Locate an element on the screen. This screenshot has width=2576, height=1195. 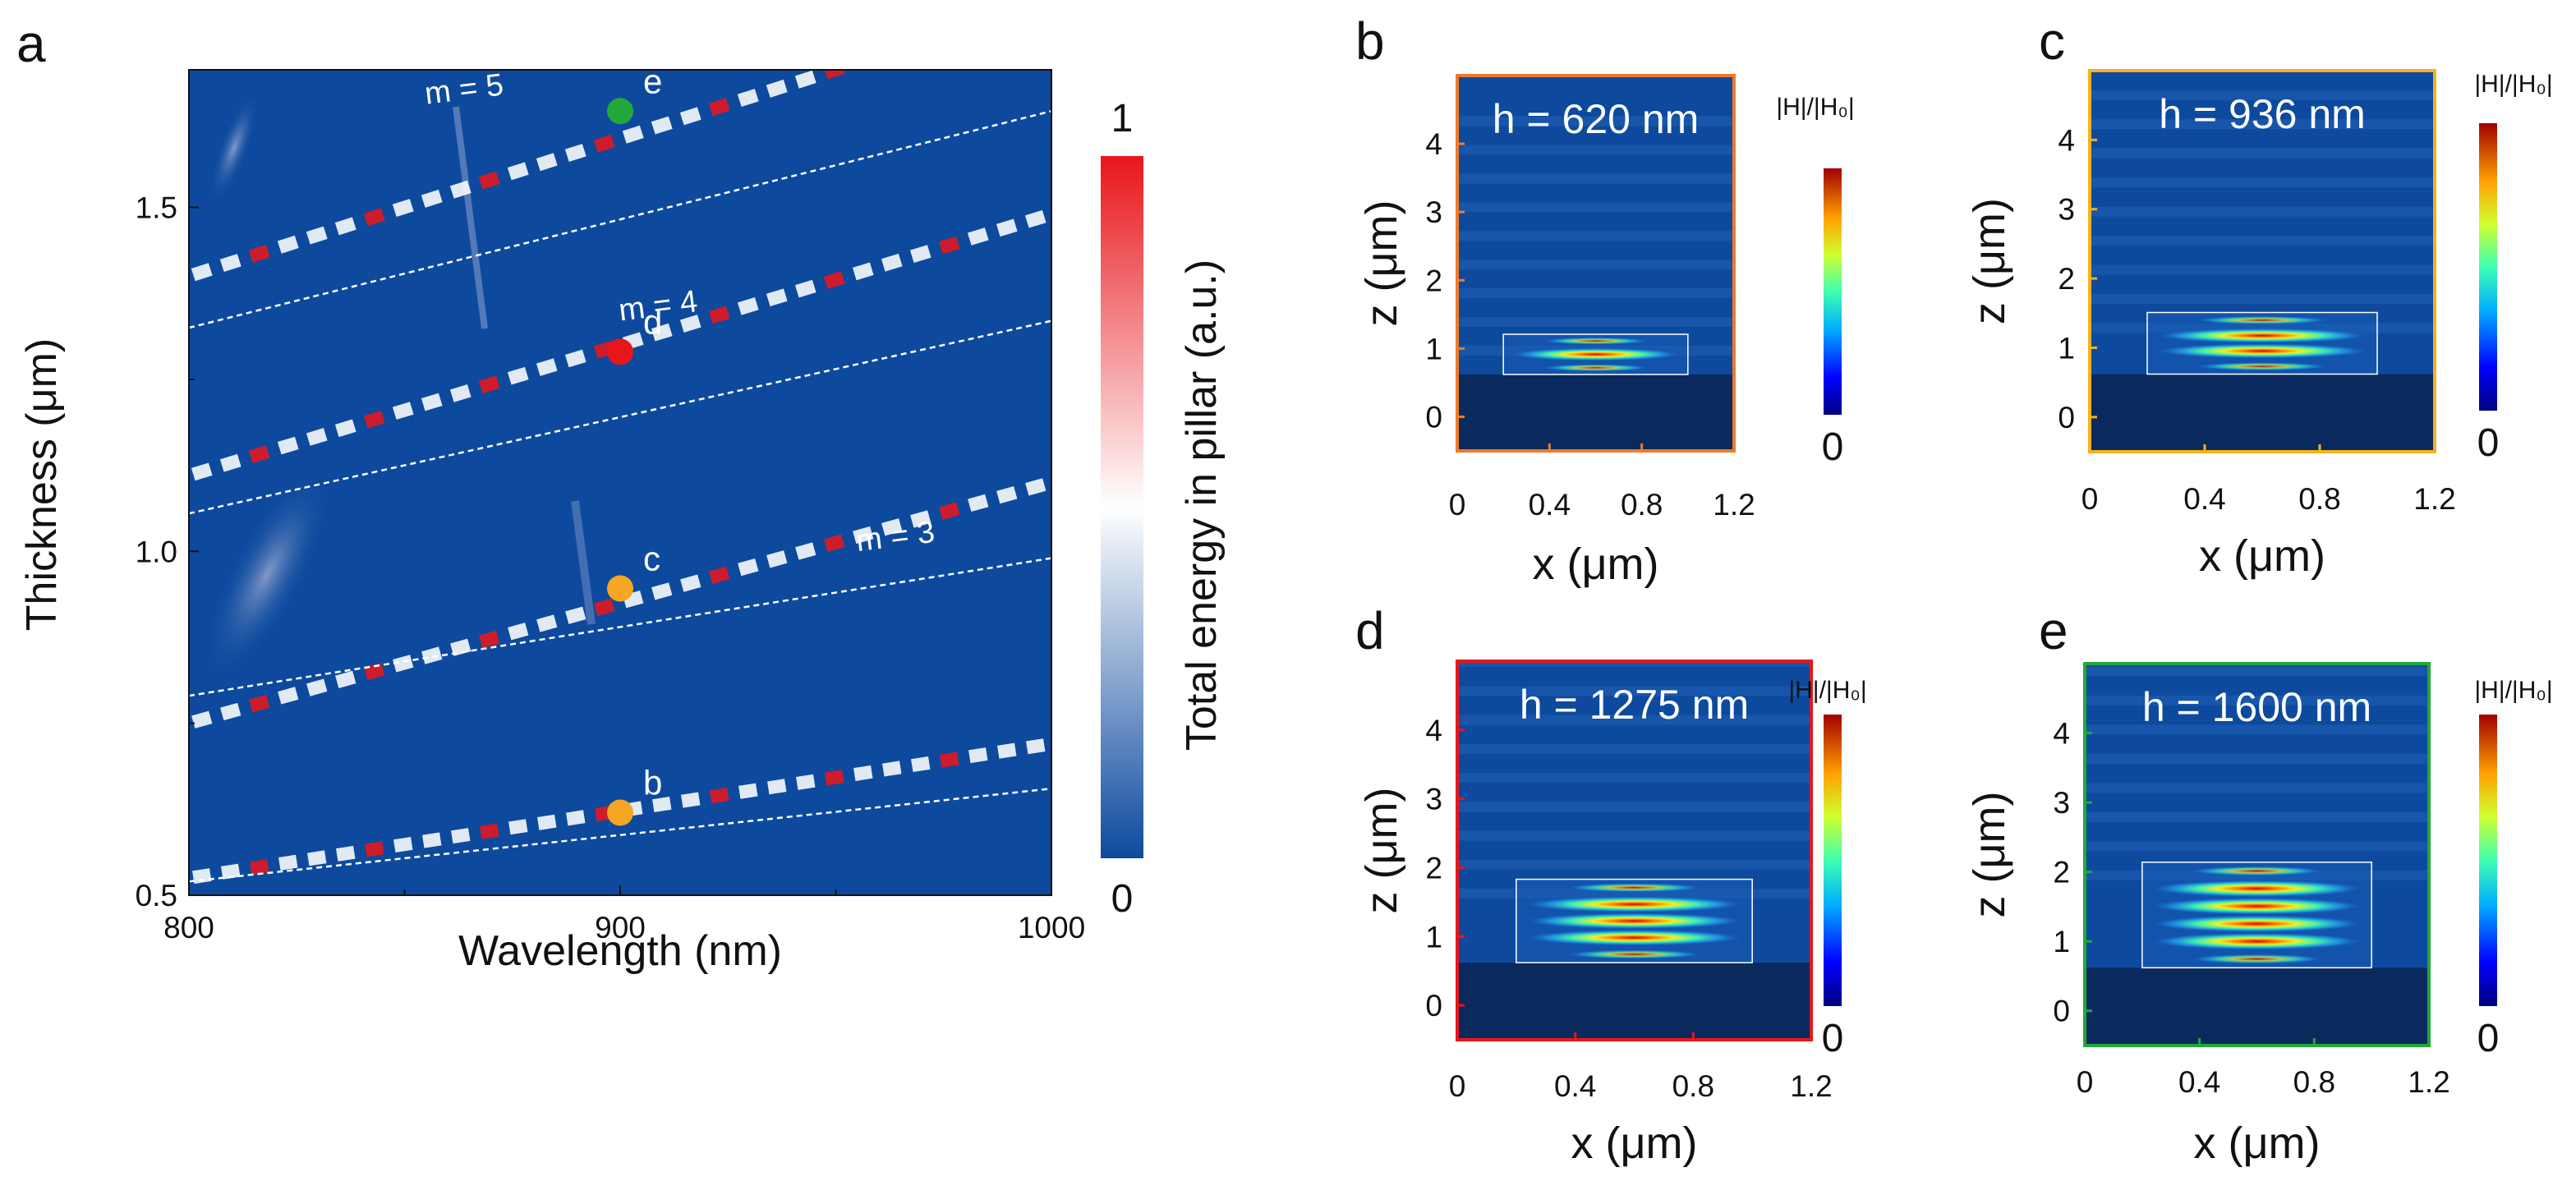
diffuse-mode-blob is located at coordinates (267, 574).